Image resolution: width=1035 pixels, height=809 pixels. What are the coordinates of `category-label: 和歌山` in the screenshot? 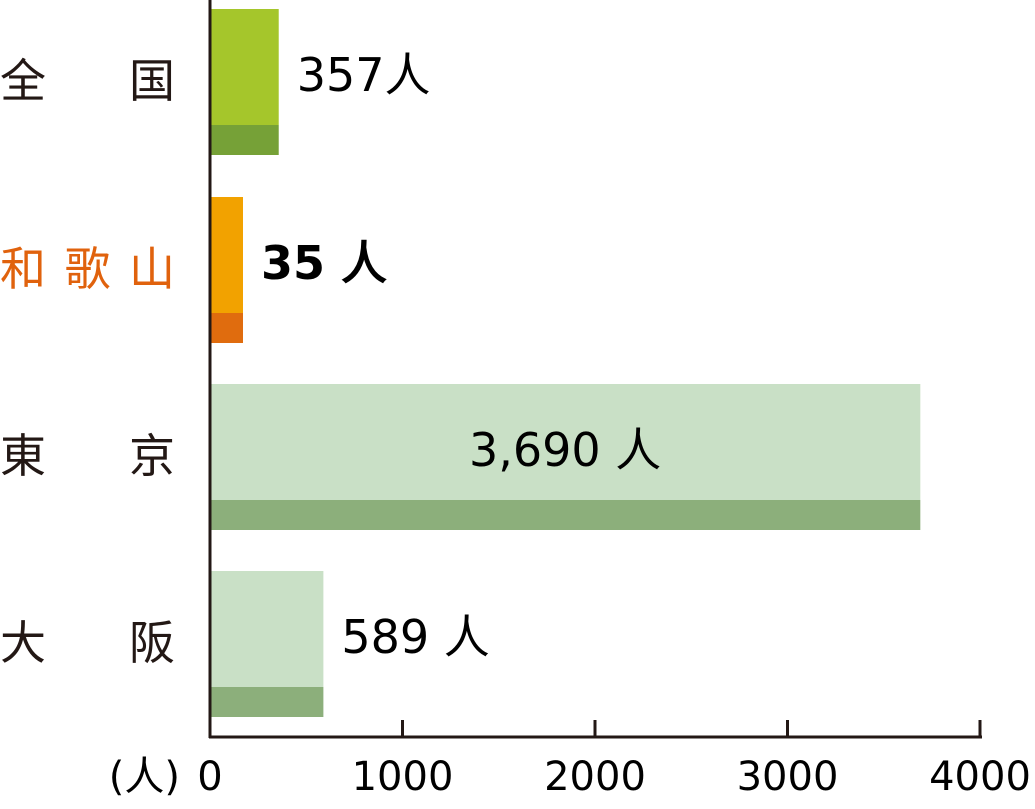 It's located at (87, 269).